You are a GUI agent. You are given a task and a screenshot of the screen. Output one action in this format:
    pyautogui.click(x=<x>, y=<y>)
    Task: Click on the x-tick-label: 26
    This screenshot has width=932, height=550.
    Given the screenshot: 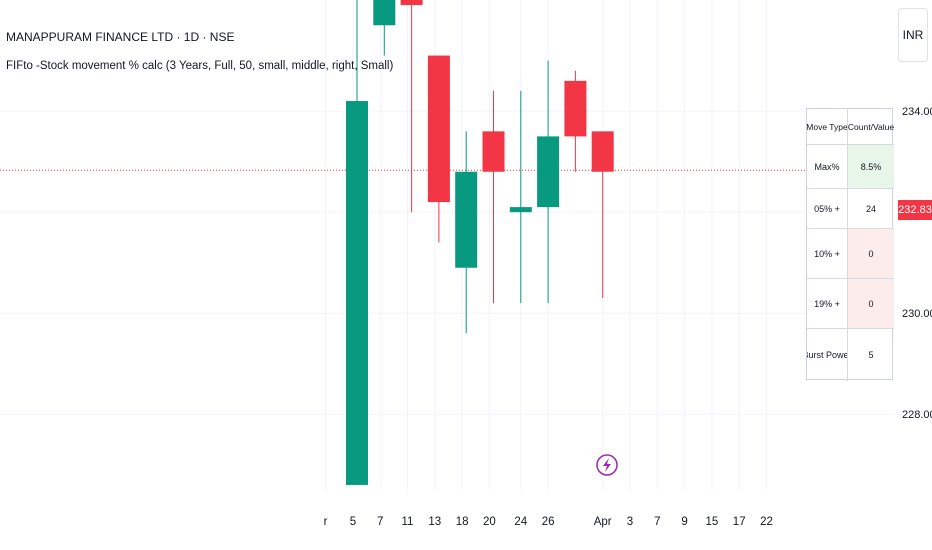 What is the action you would take?
    pyautogui.click(x=548, y=522)
    